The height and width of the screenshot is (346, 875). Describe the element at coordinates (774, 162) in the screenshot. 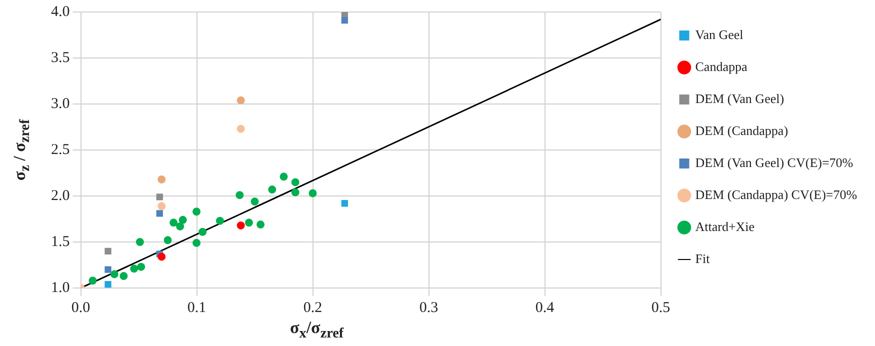

I see `legend-label: DEM (Van Geel) CV(E)=70%` at that location.